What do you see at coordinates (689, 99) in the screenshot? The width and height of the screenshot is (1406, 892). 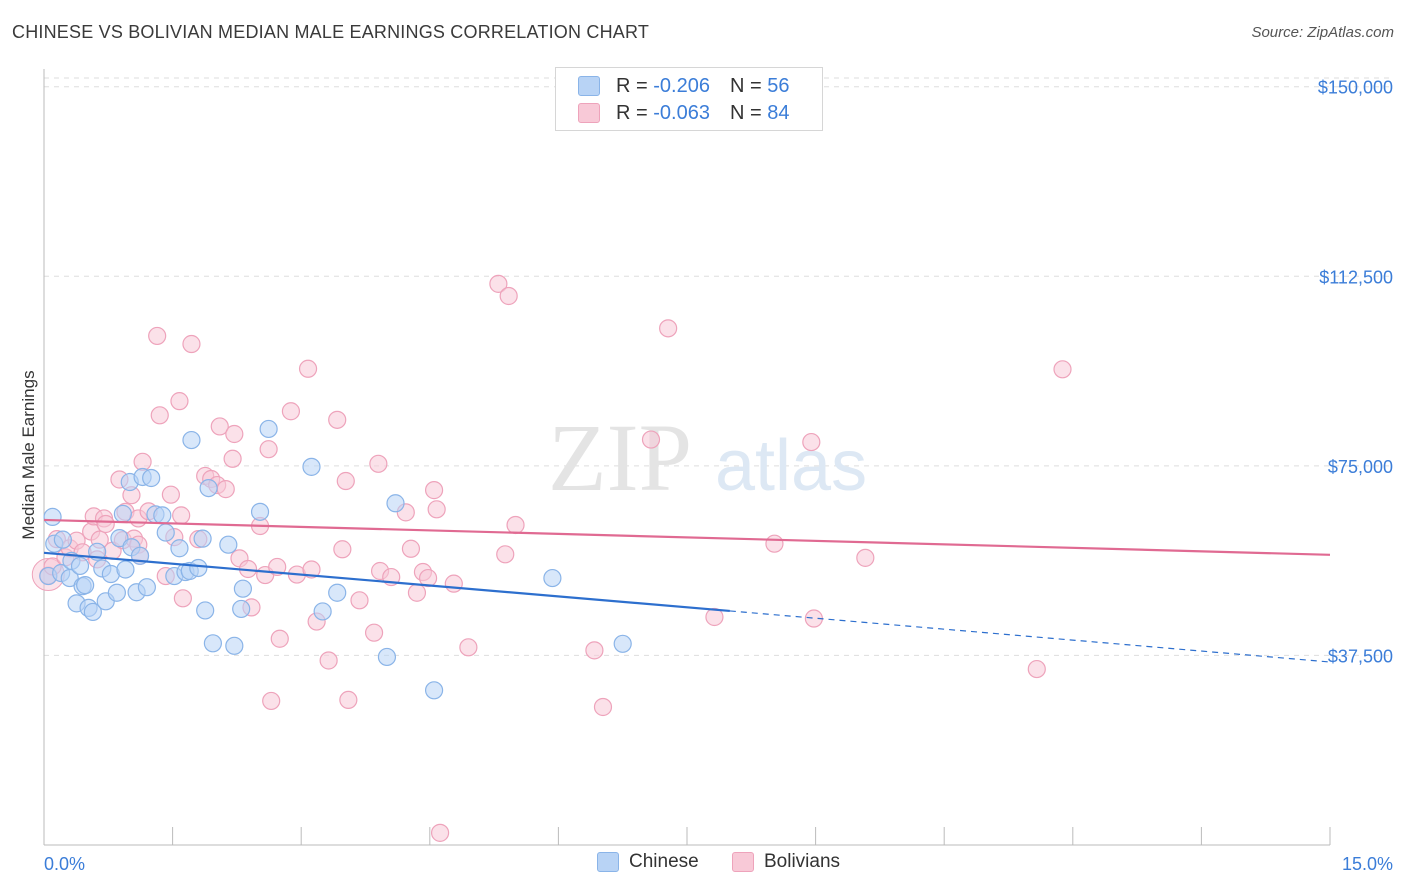 I see `stats-legend: R = -0.206 N = 56 R = -0.063 N = 84` at bounding box center [689, 99].